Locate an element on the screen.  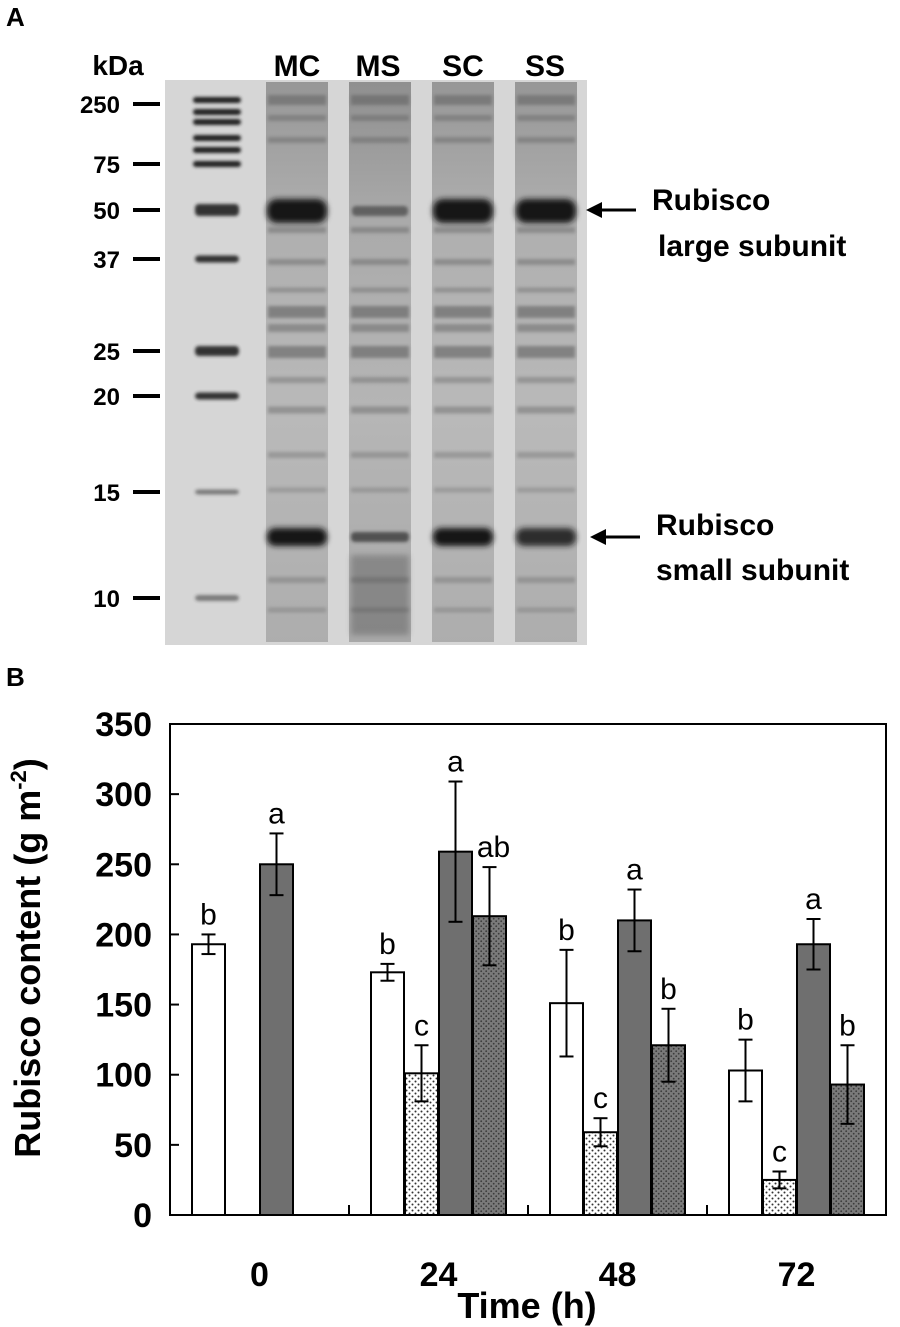
x-axis-label: Time (h) is located at coordinates (526, 1305).